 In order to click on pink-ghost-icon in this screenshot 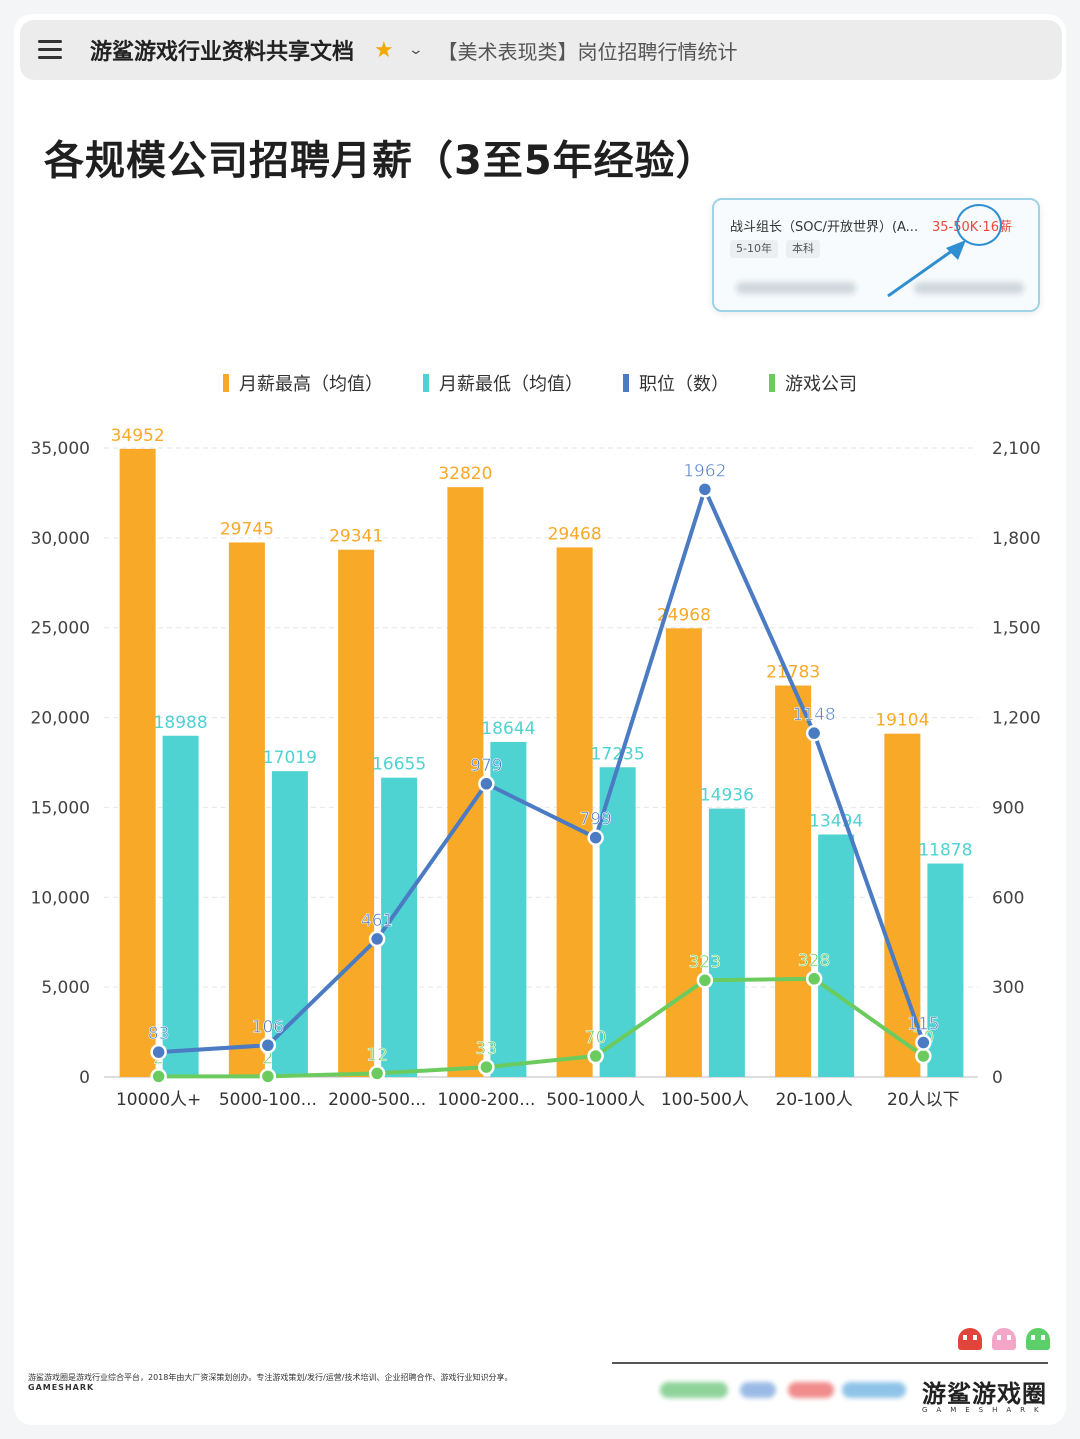, I will do `click(1004, 1339)`.